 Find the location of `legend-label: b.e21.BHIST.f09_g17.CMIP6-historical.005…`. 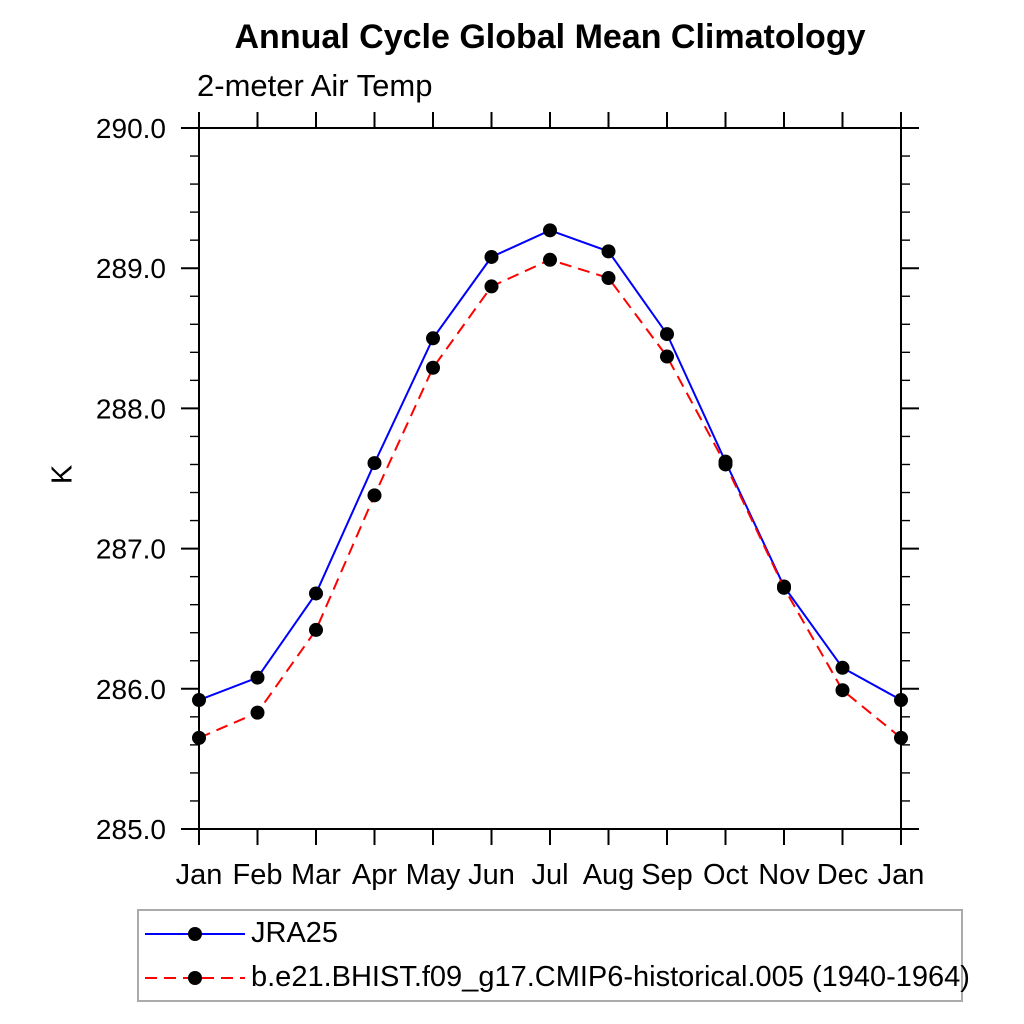

legend-label: b.e21.BHIST.f09_g17.CMIP6-historical.005… is located at coordinates (610, 977).